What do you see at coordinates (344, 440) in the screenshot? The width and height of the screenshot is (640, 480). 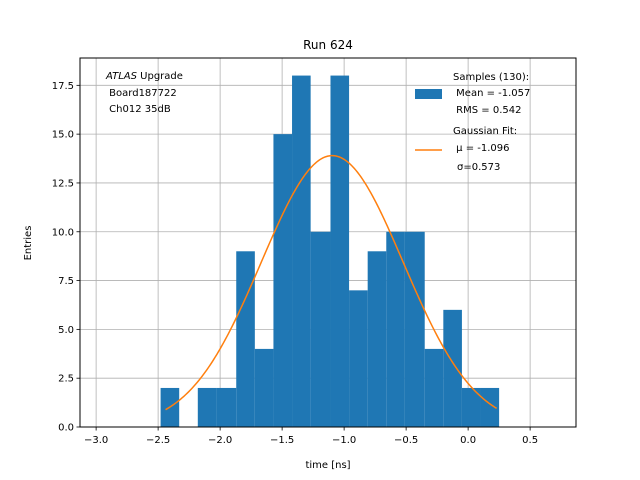 I see `x-tick-label: −1.0` at bounding box center [344, 440].